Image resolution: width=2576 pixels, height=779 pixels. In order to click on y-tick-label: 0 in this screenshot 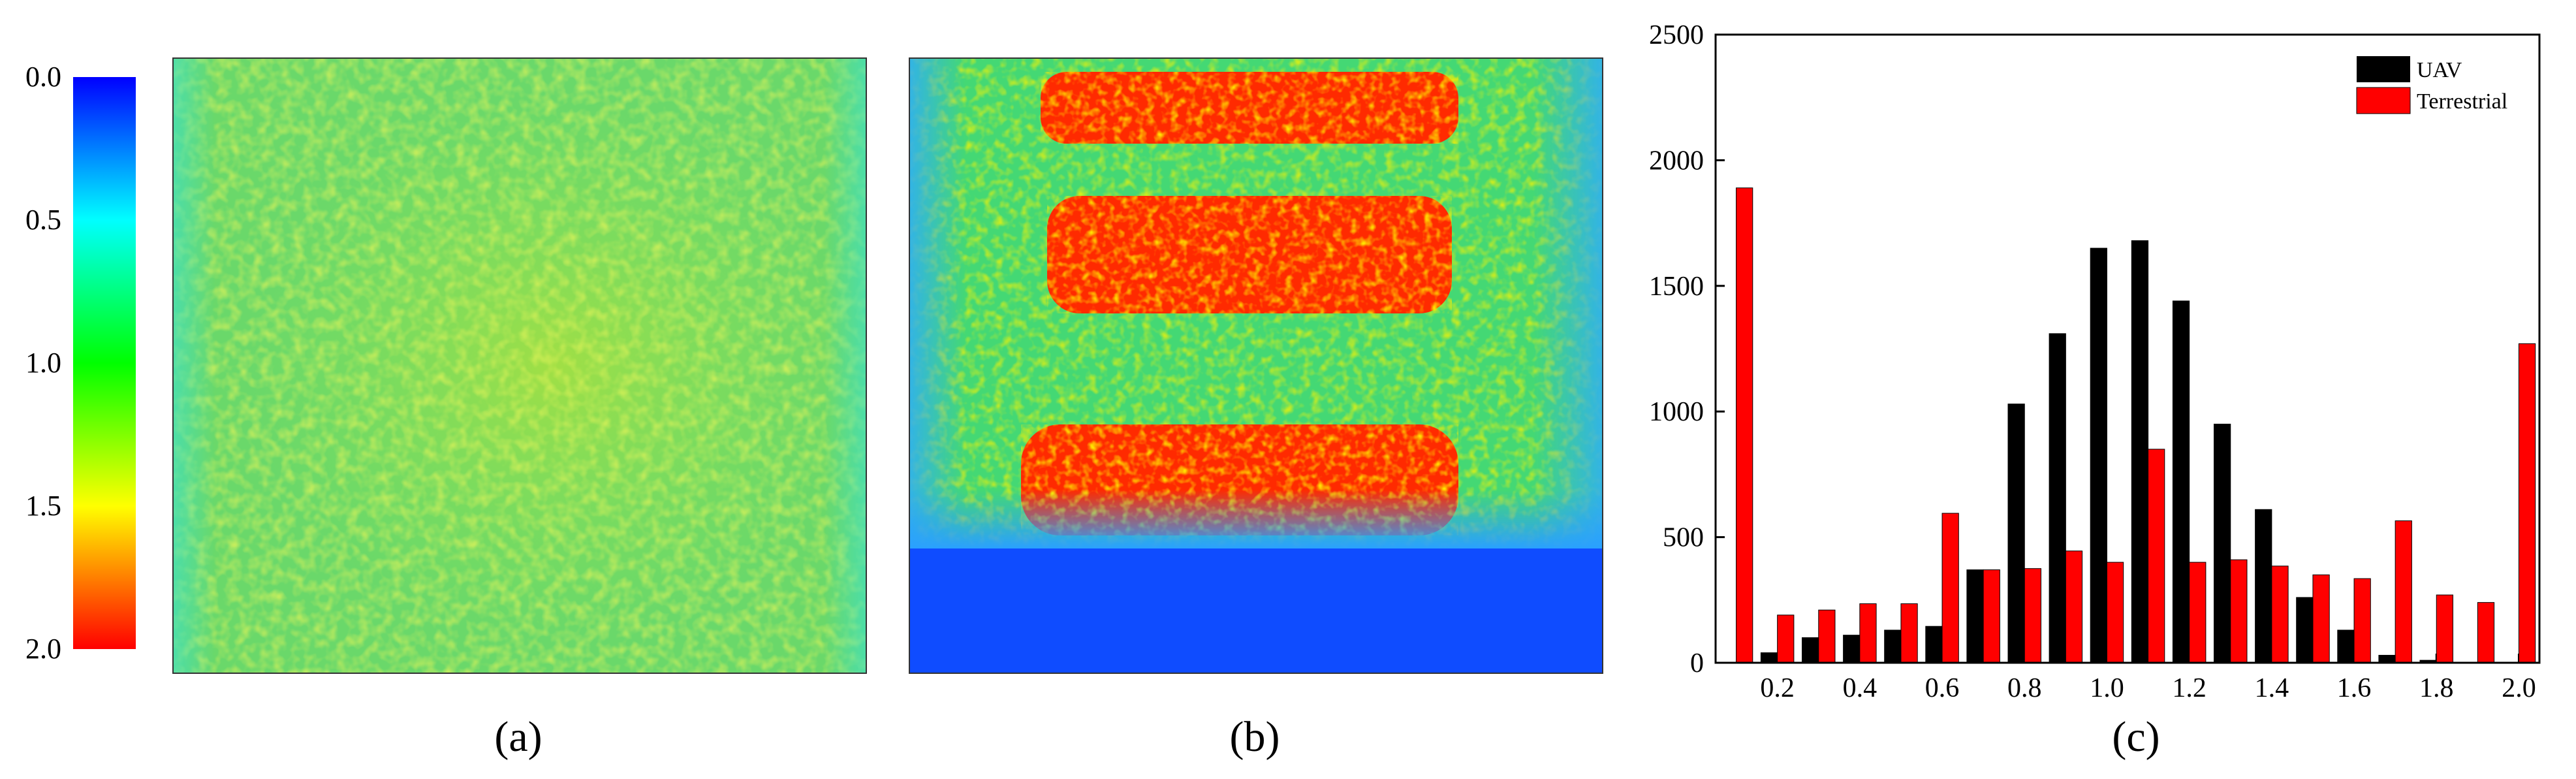, I will do `click(1697, 663)`.